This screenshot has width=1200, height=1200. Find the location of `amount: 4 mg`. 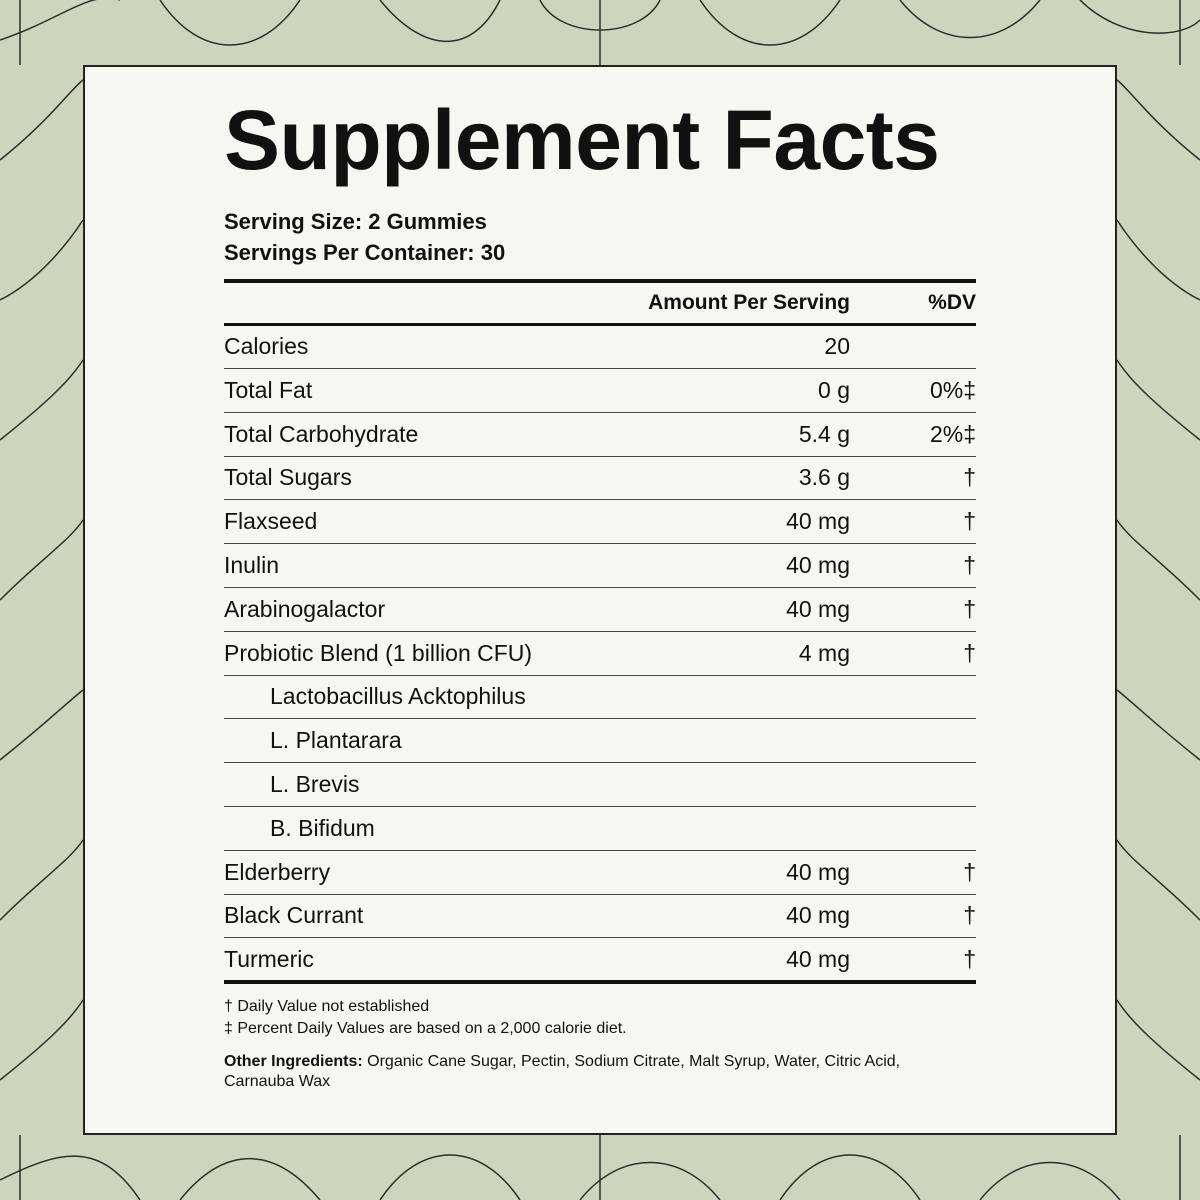

amount: 4 mg is located at coordinates (824, 652).